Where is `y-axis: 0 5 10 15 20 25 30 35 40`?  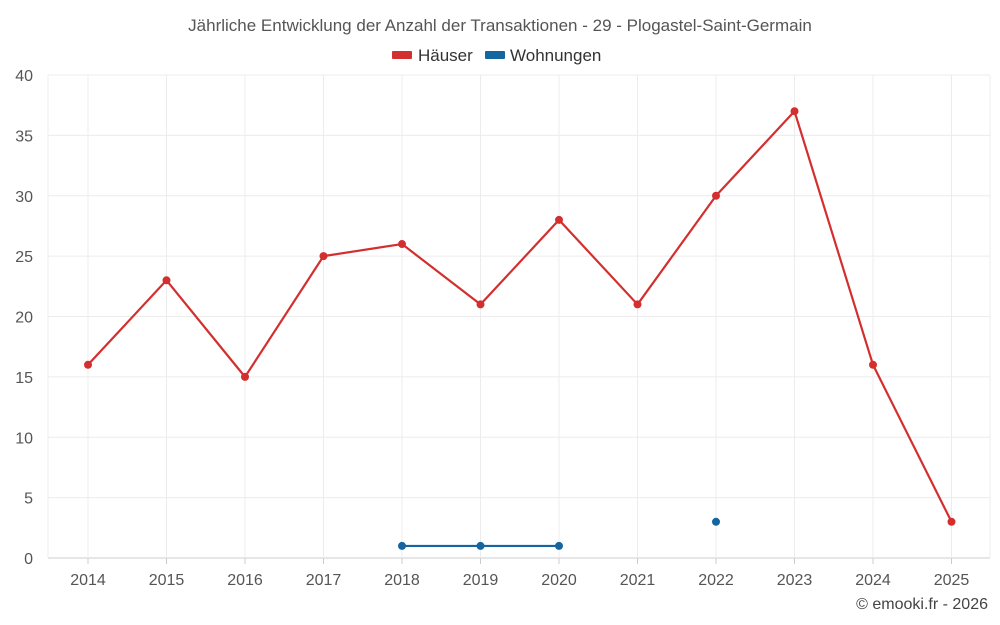
y-axis: 0 5 10 15 20 25 30 35 40 is located at coordinates (24, 318).